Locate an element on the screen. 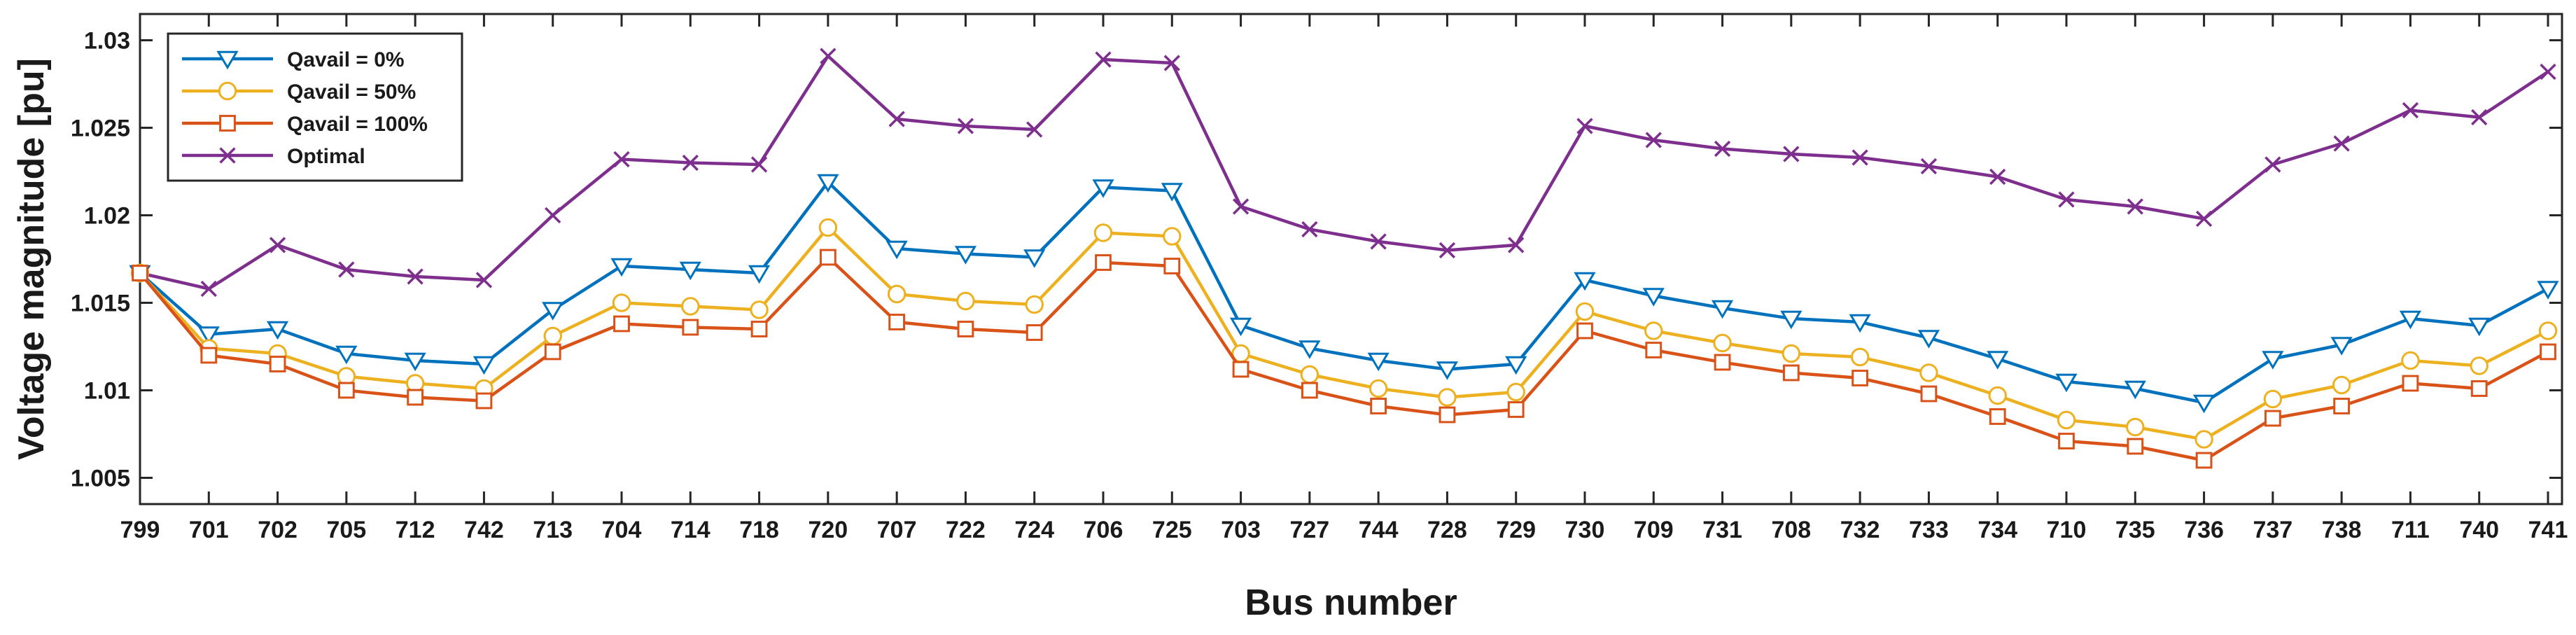  y-tick-label: 1.005 is located at coordinates (100, 479).